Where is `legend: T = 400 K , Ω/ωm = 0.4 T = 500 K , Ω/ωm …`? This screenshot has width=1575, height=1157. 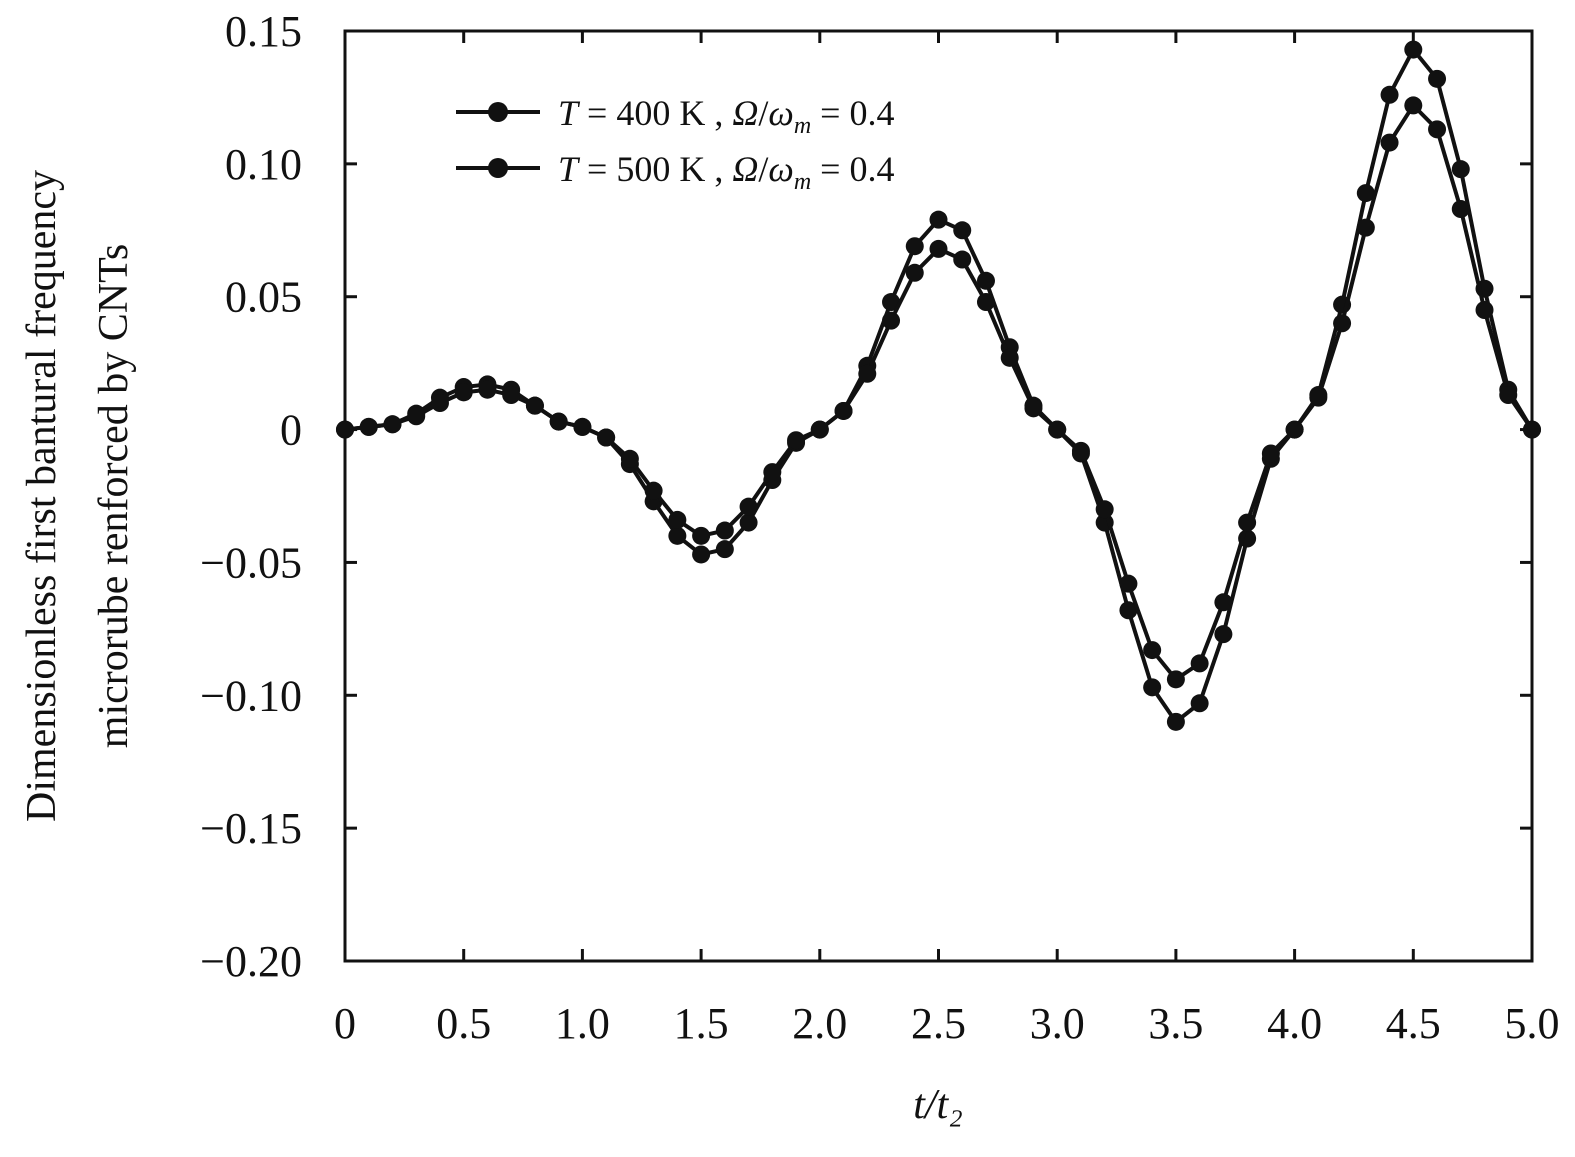
legend: T = 400 K , Ω/ωm = 0.4 T = 500 K , Ω/ωm … is located at coordinates (675, 144).